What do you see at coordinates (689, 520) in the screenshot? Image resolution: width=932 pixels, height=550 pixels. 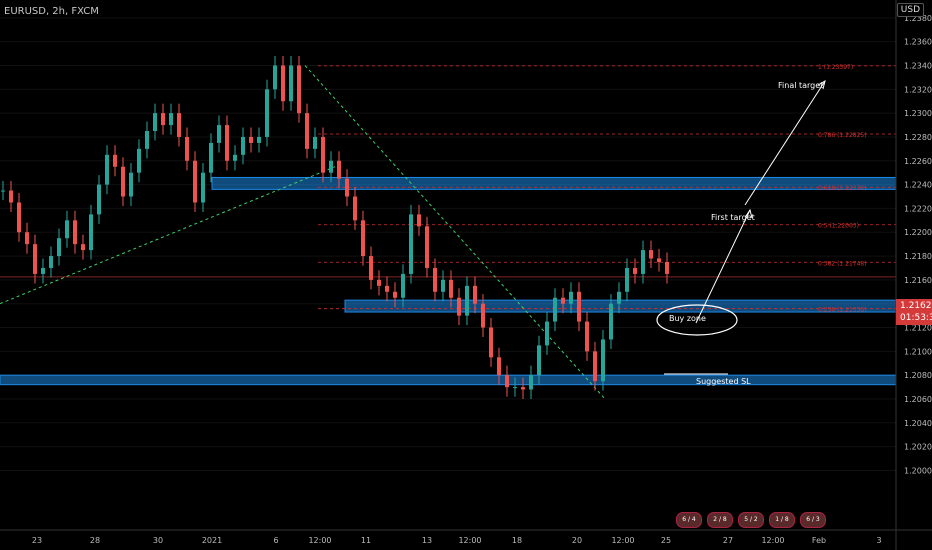 I see `event-badge: 6 / 4` at bounding box center [689, 520].